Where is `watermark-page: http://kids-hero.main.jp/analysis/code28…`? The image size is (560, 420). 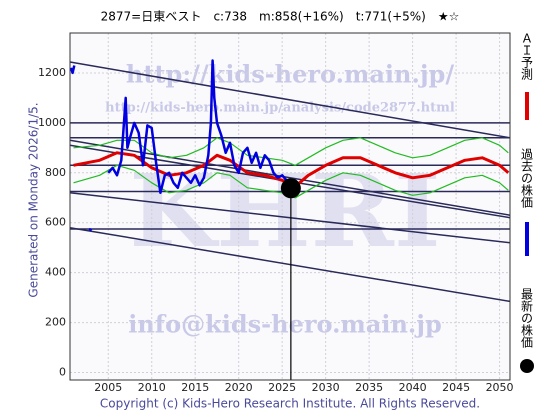
watermark-page: http://kids-hero.main.jp/analysis/code28… is located at coordinates (280, 108).